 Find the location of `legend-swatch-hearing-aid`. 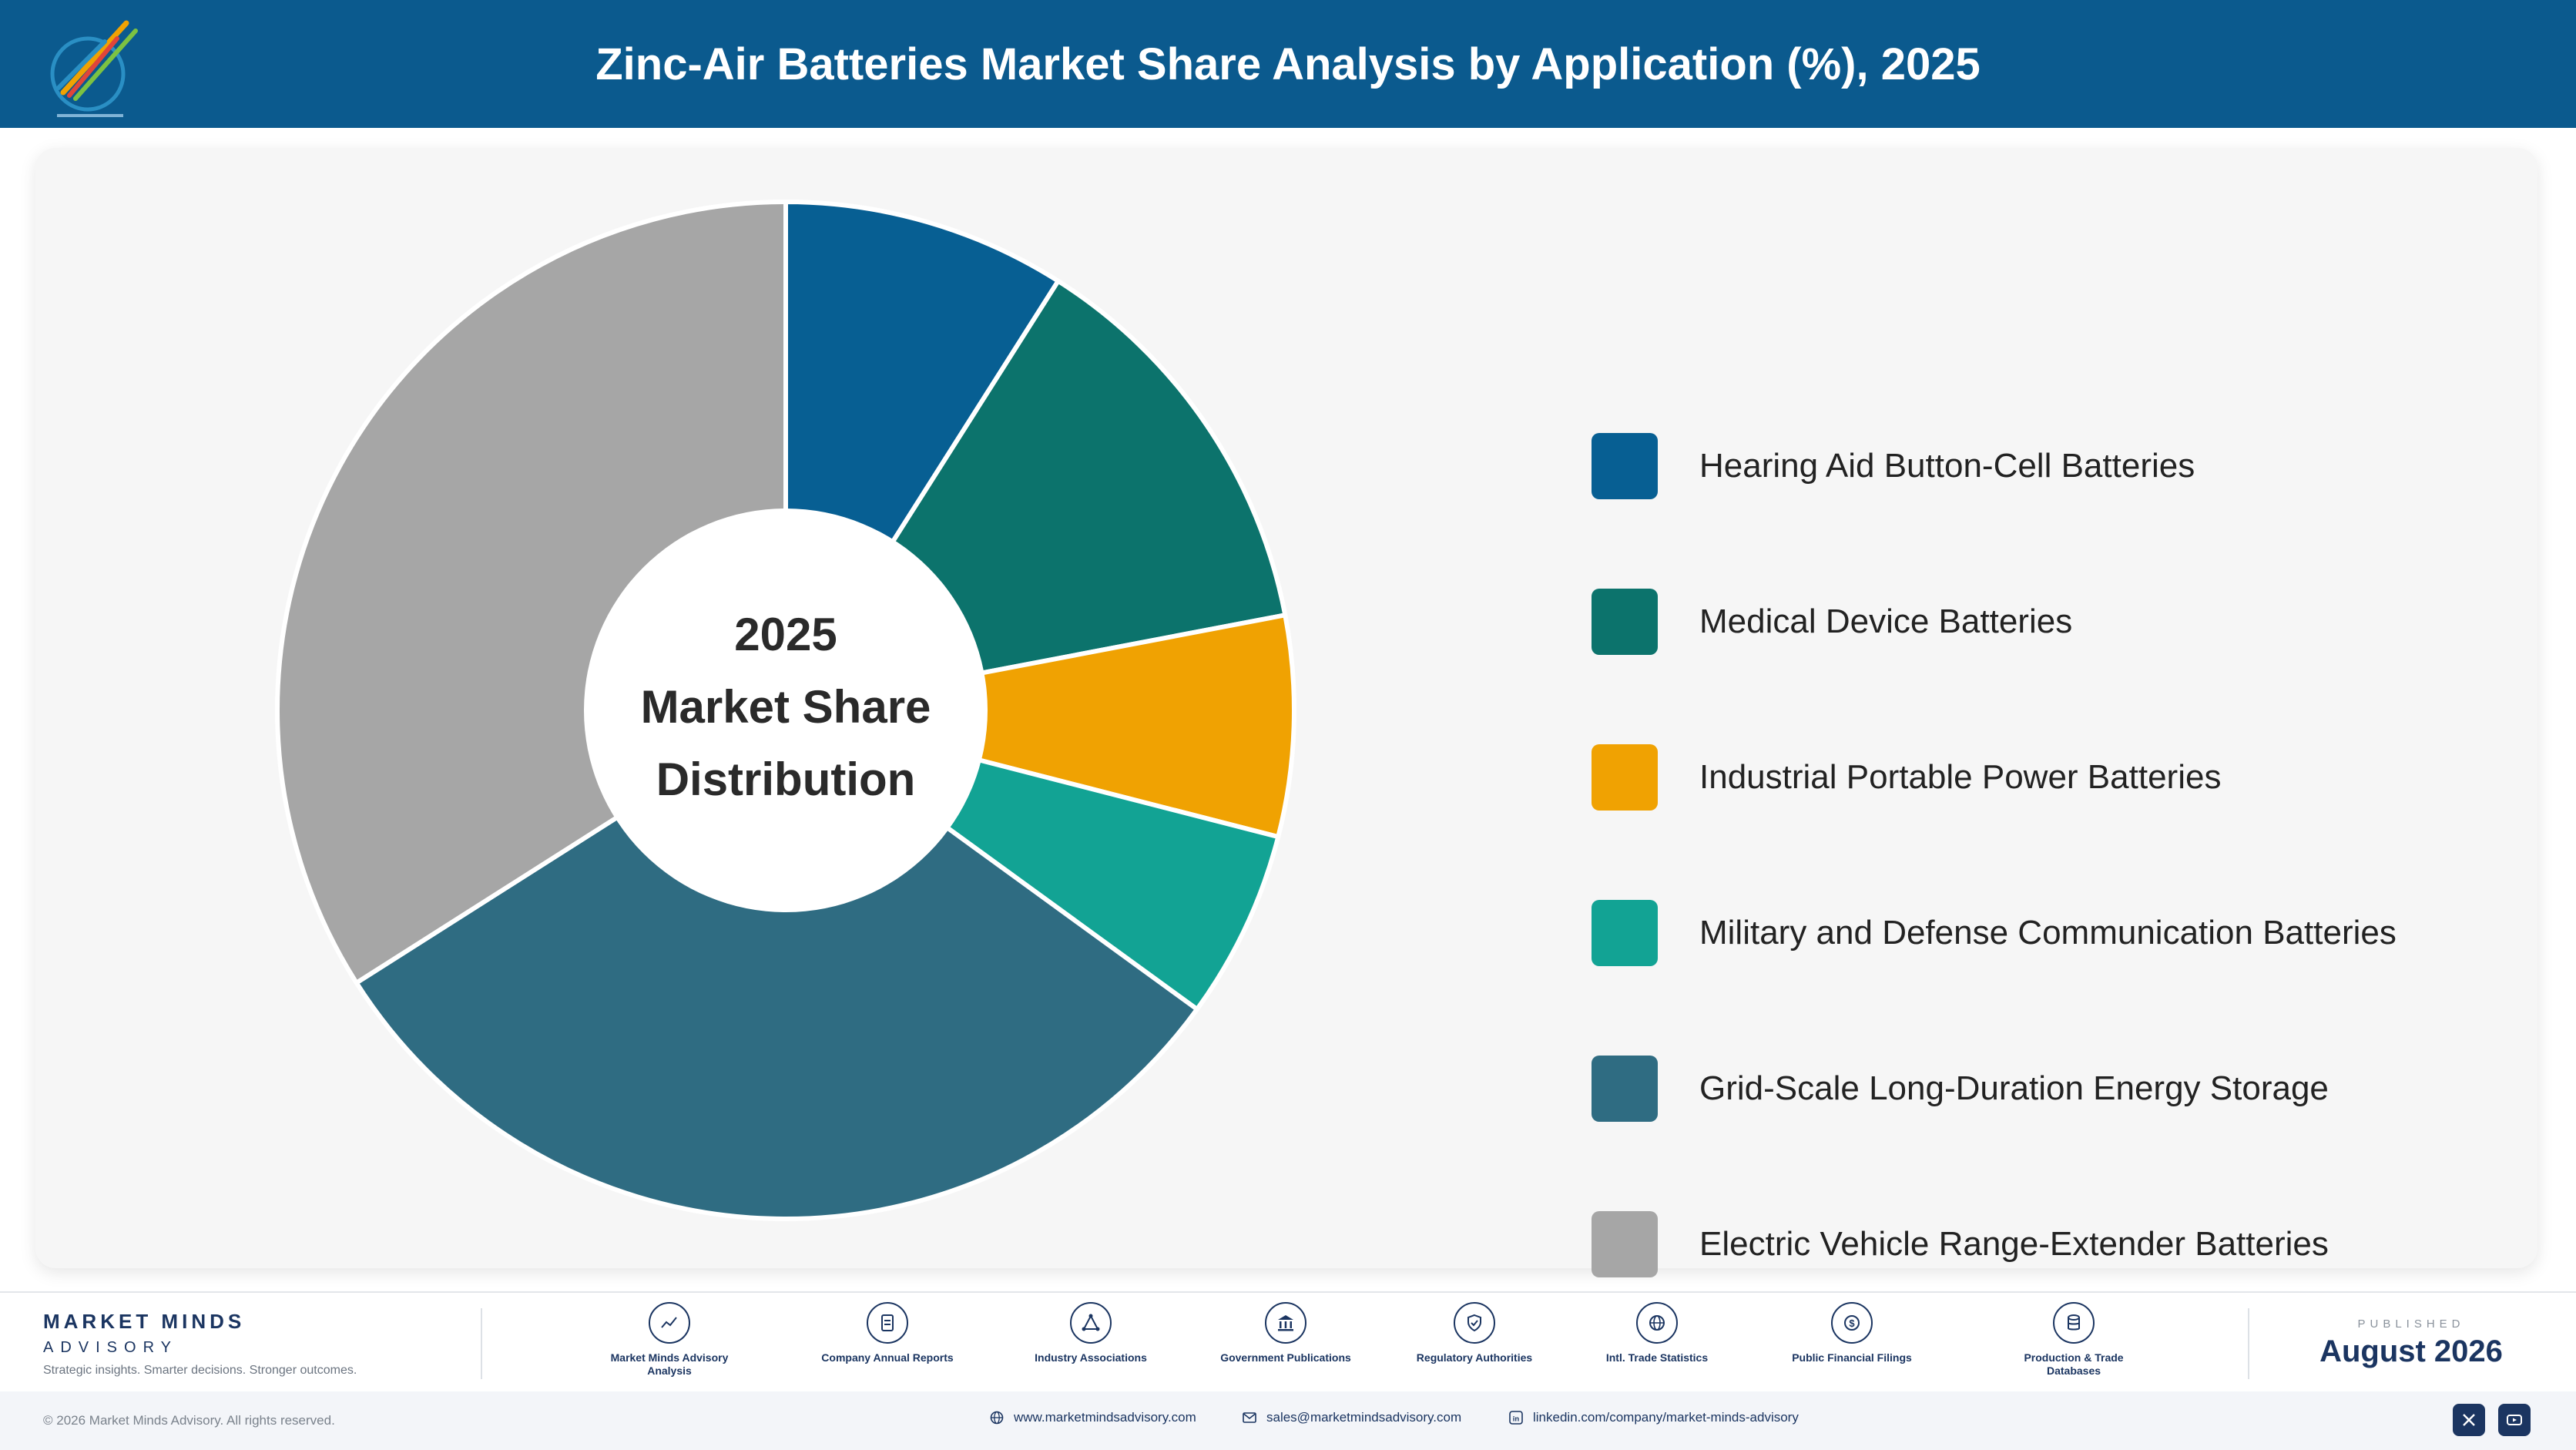

legend-swatch-hearing-aid is located at coordinates (1625, 466).